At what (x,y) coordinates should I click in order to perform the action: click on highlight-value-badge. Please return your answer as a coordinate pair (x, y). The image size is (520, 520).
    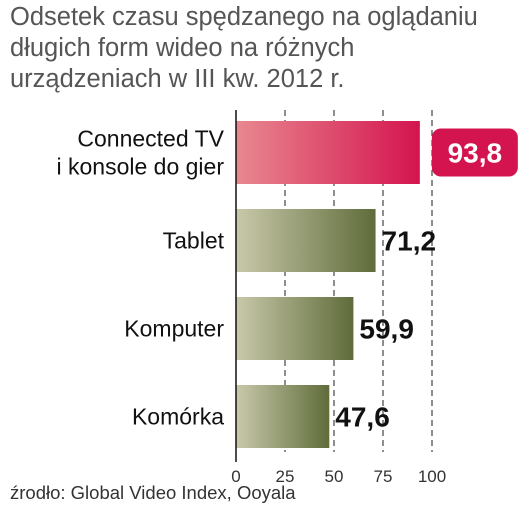
    Looking at the image, I should click on (474, 152).